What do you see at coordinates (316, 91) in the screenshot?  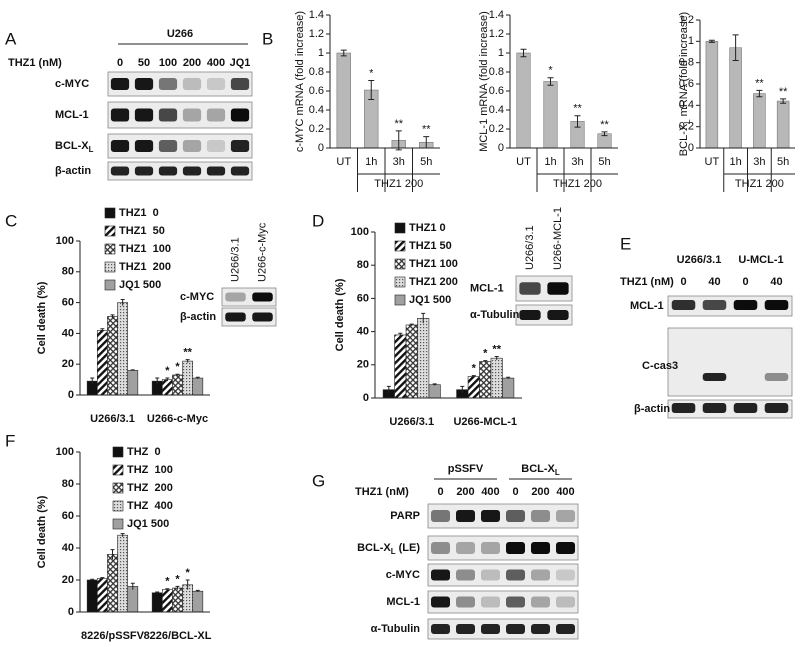 I see `y-tick-label: 0.6` at bounding box center [316, 91].